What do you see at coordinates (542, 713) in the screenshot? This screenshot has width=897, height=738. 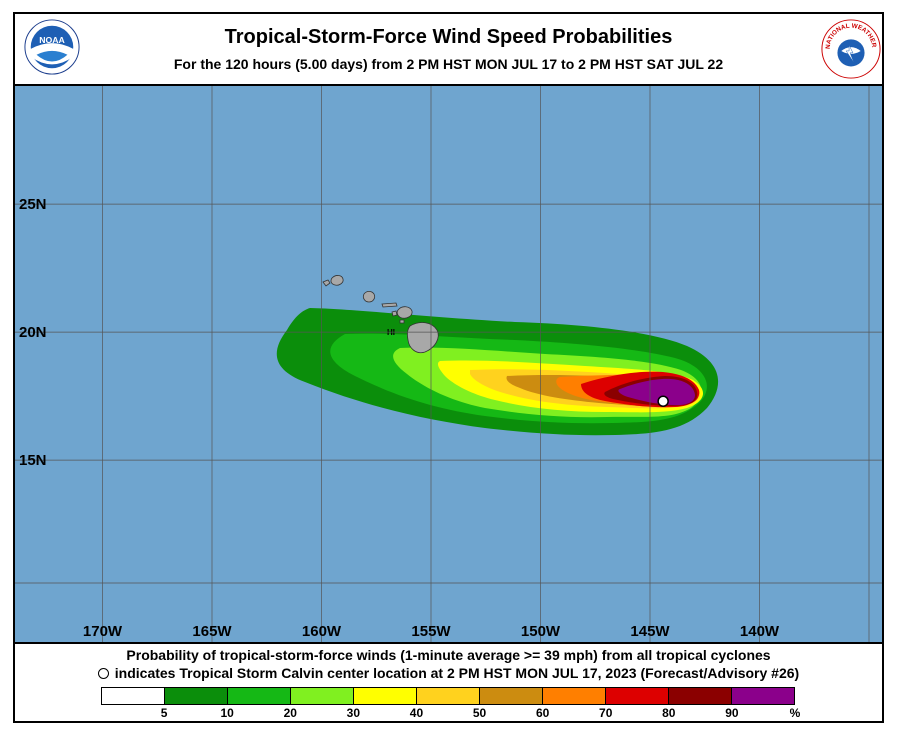 I see `legend-label: 60` at bounding box center [542, 713].